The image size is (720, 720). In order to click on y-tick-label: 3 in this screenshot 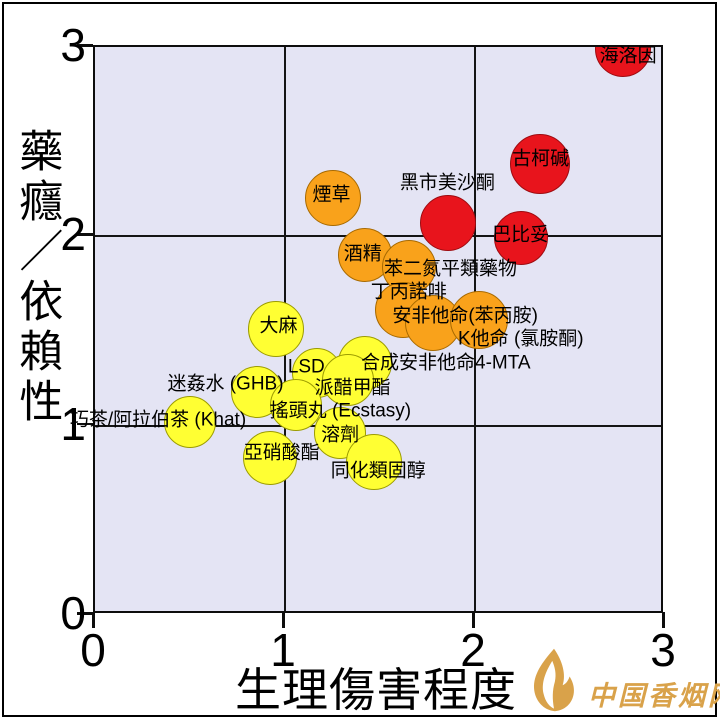, I will do `click(73, 45)`.